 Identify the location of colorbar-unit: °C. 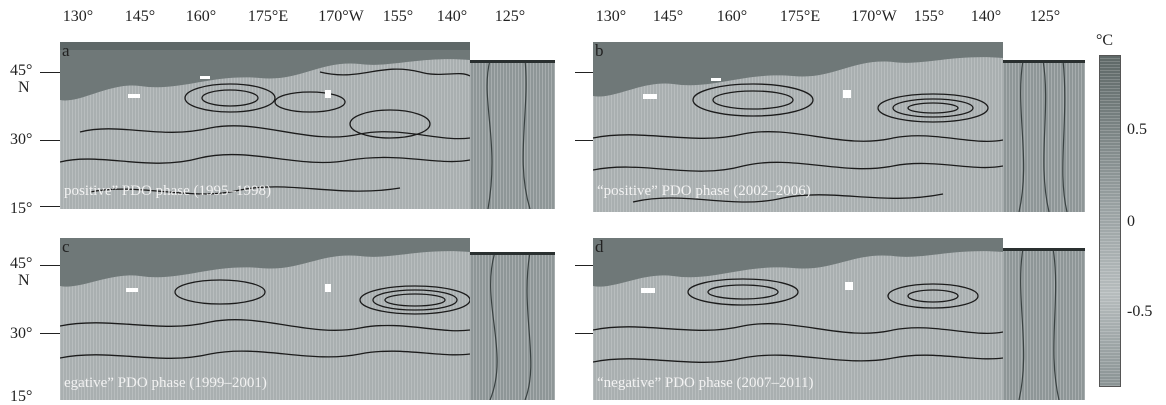
(1105, 40).